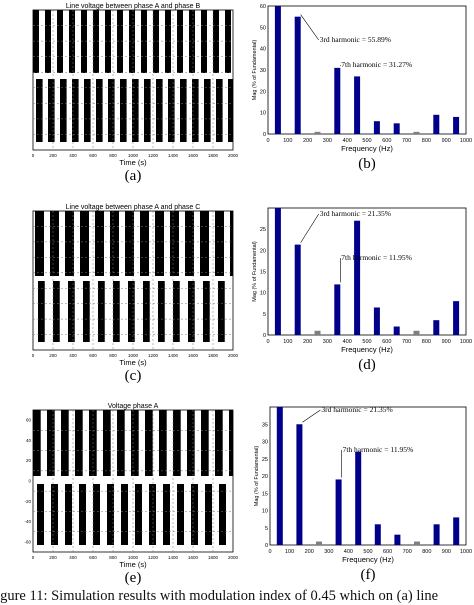 The width and height of the screenshot is (474, 605). Describe the element at coordinates (113, 155) in the screenshot. I see `x-tick-label: 800` at that location.